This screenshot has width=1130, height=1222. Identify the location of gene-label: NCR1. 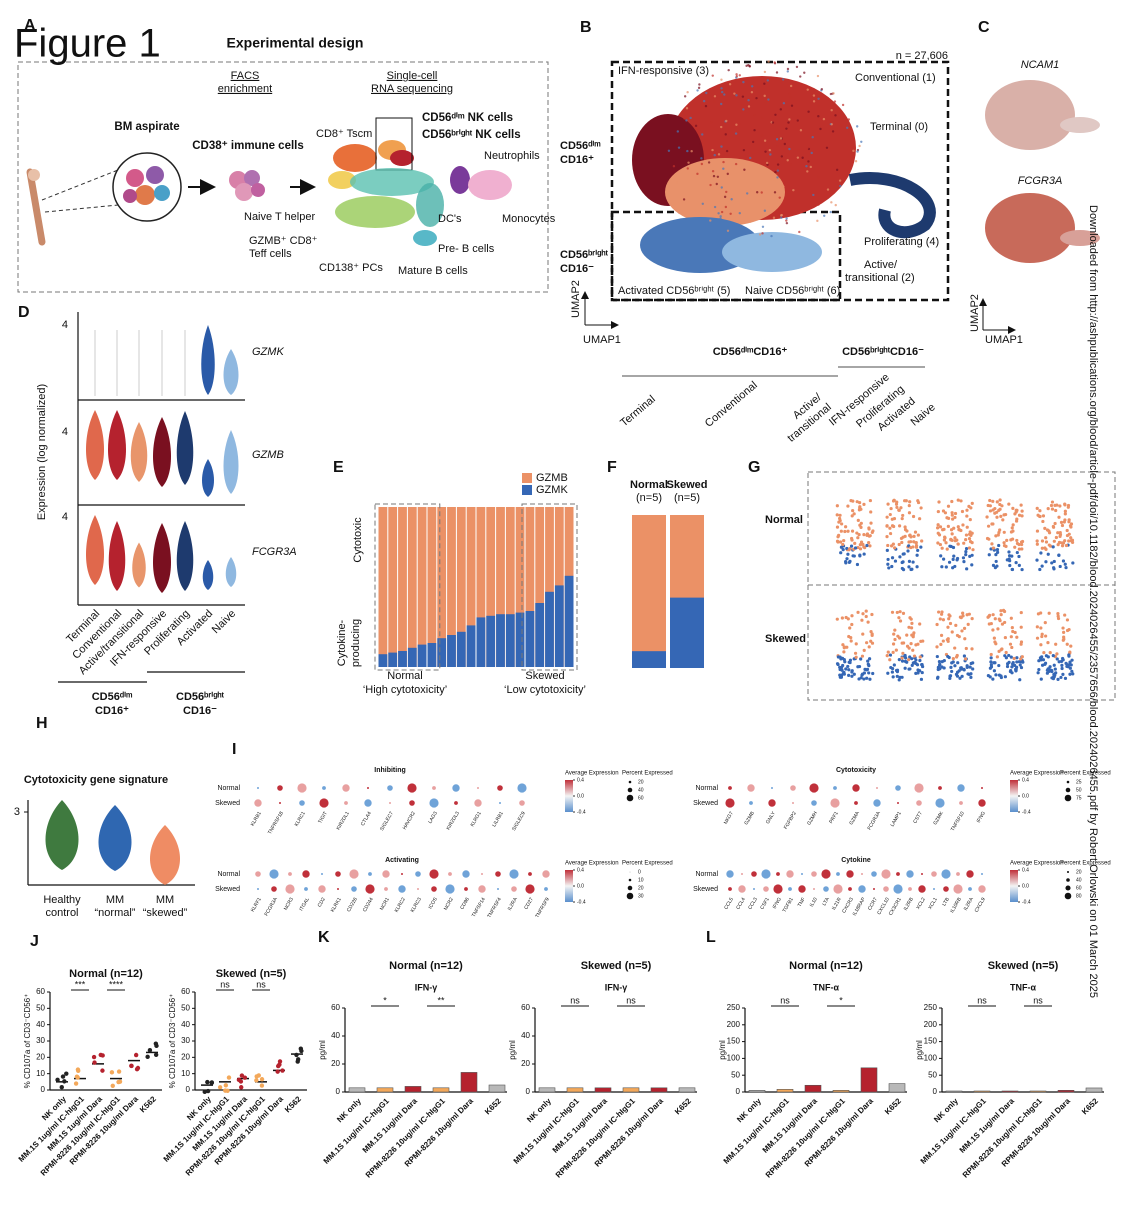
(385, 903).